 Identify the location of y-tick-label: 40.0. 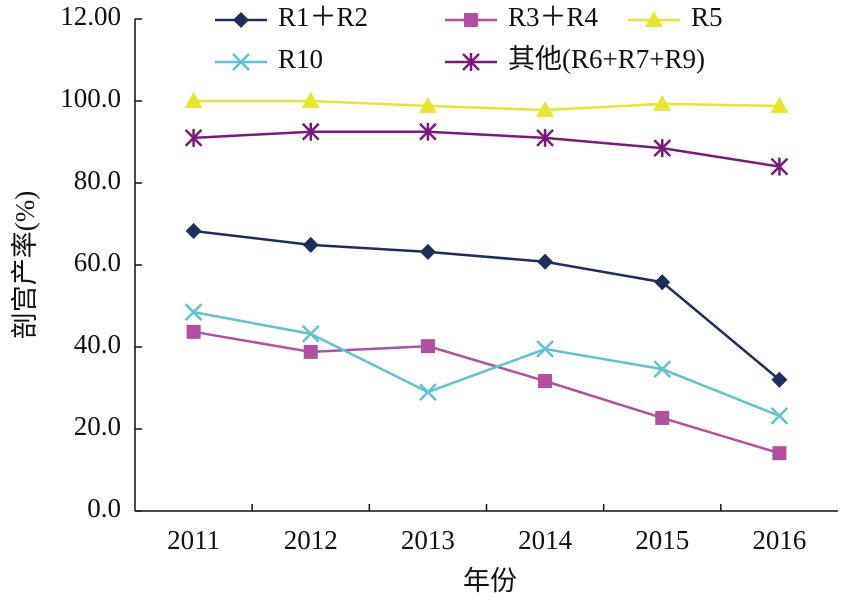
(97, 344).